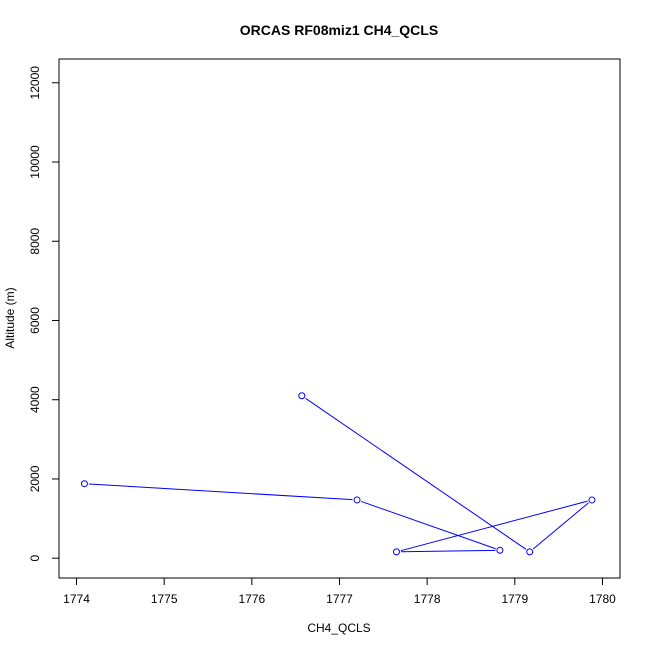 This screenshot has height=650, width=650. I want to click on x-tick-label: 1778, so click(427, 599).